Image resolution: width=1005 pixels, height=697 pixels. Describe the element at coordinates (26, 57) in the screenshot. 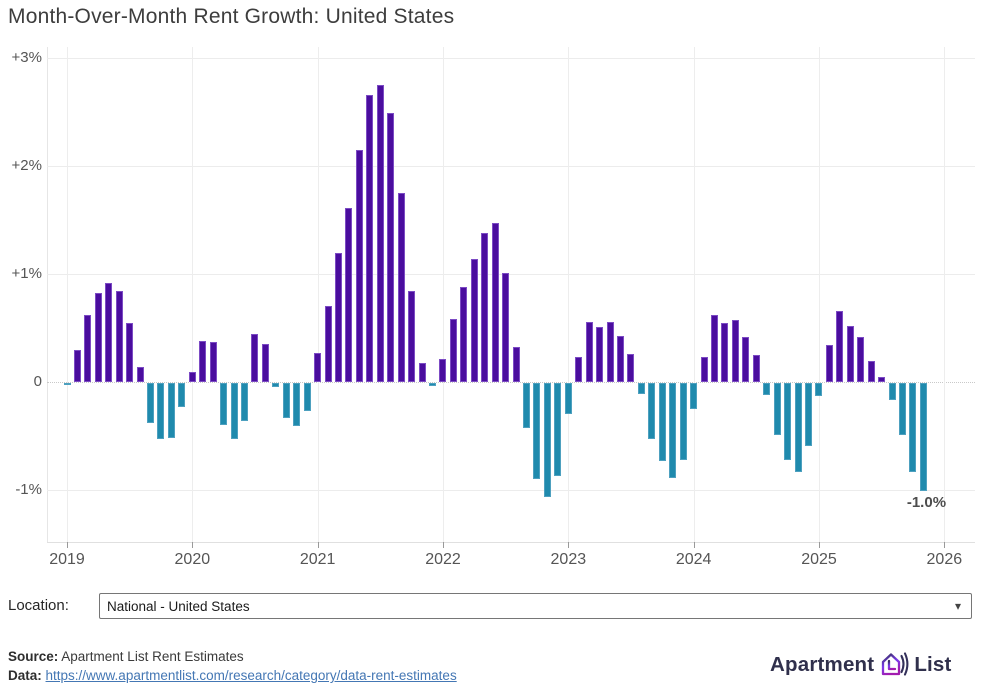

I see `y-axis-tick-label: +3%` at that location.